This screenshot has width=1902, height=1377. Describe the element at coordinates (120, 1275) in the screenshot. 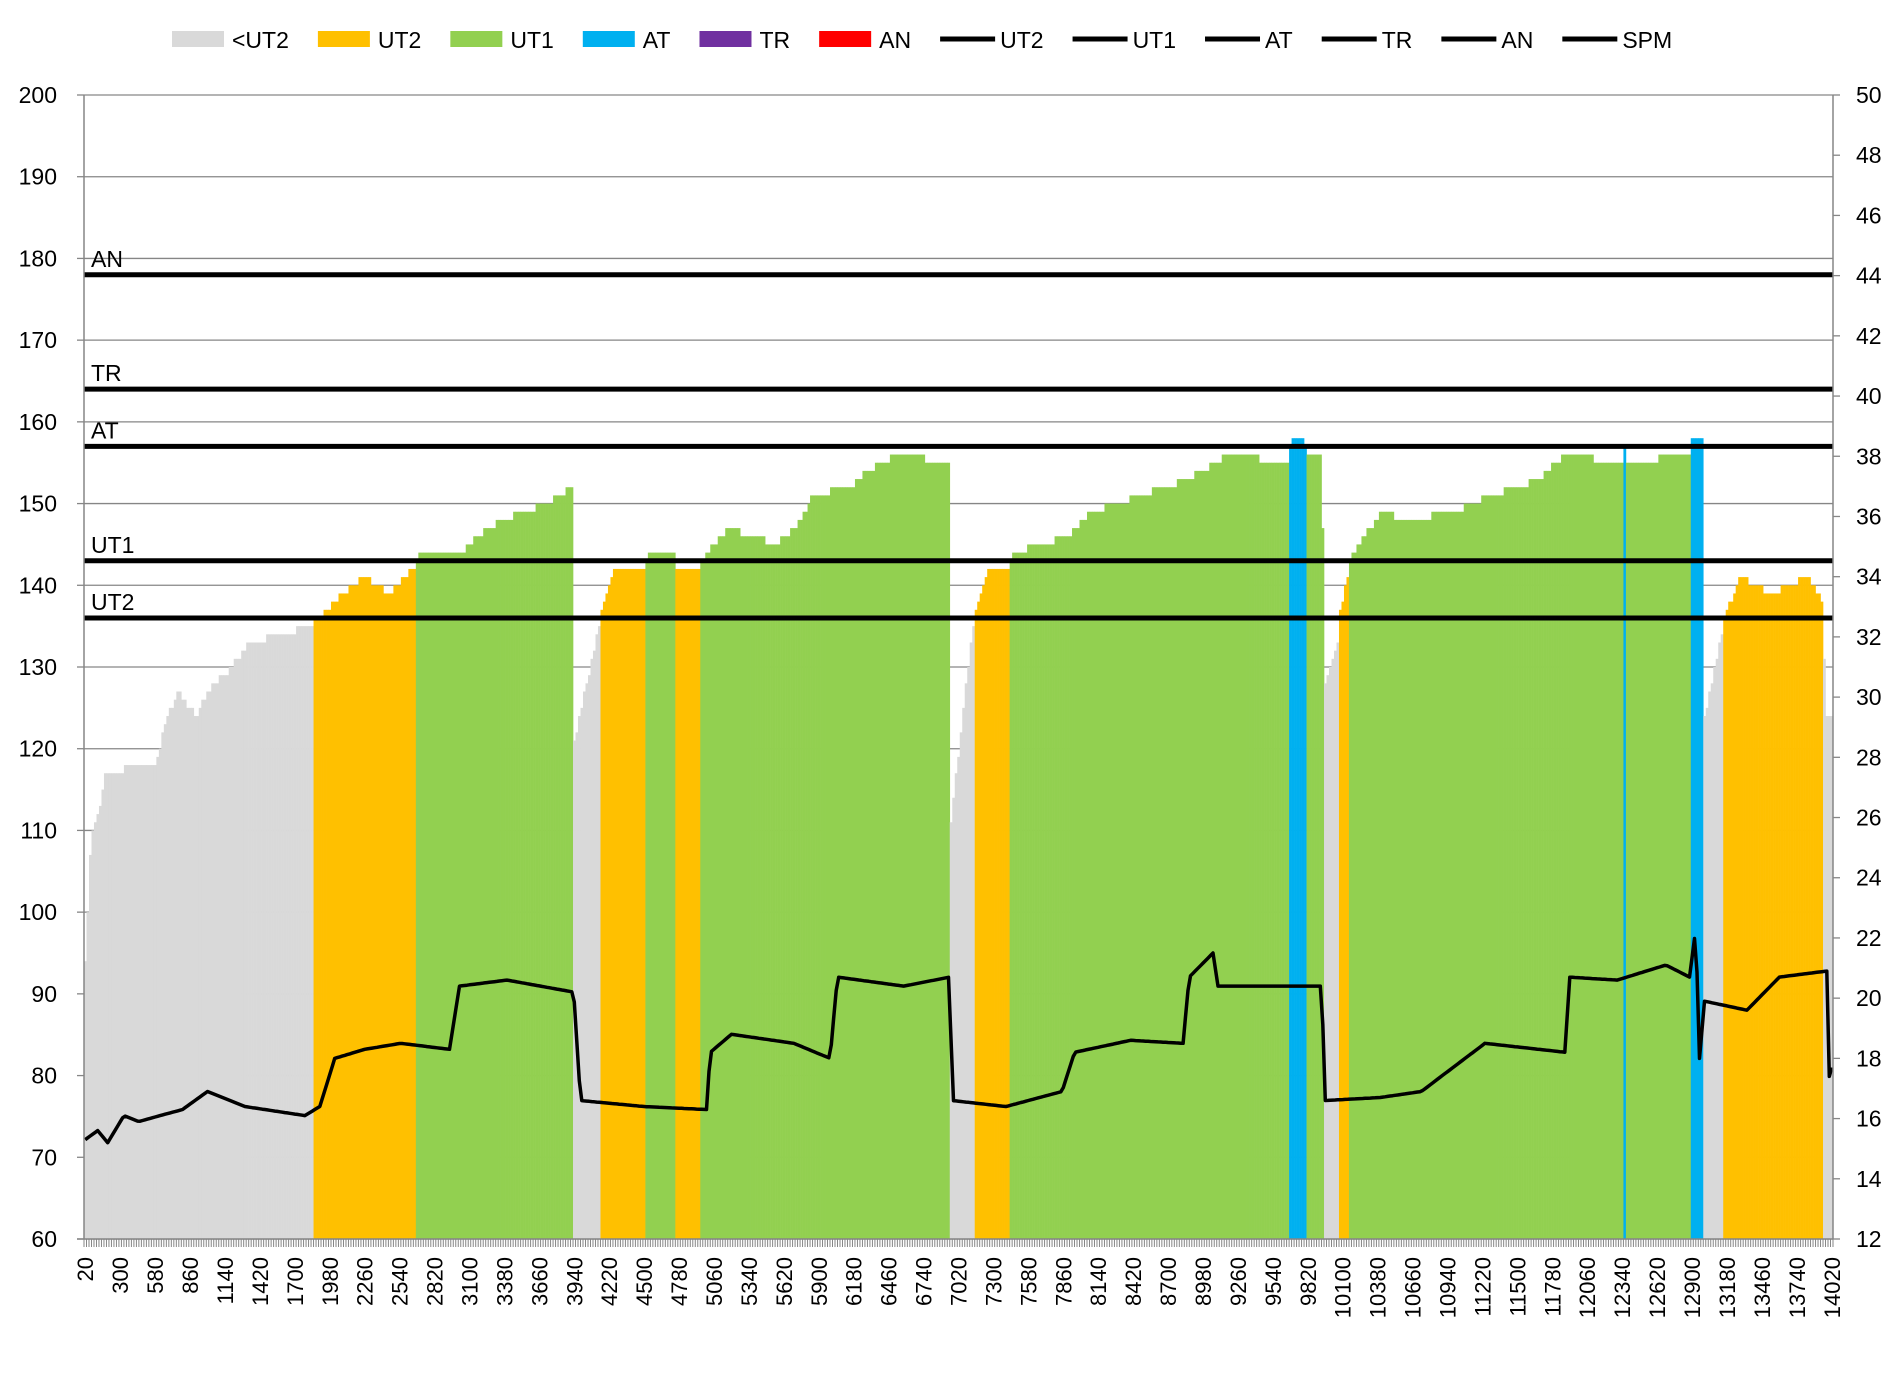

I see `x-tick-label: 300` at that location.